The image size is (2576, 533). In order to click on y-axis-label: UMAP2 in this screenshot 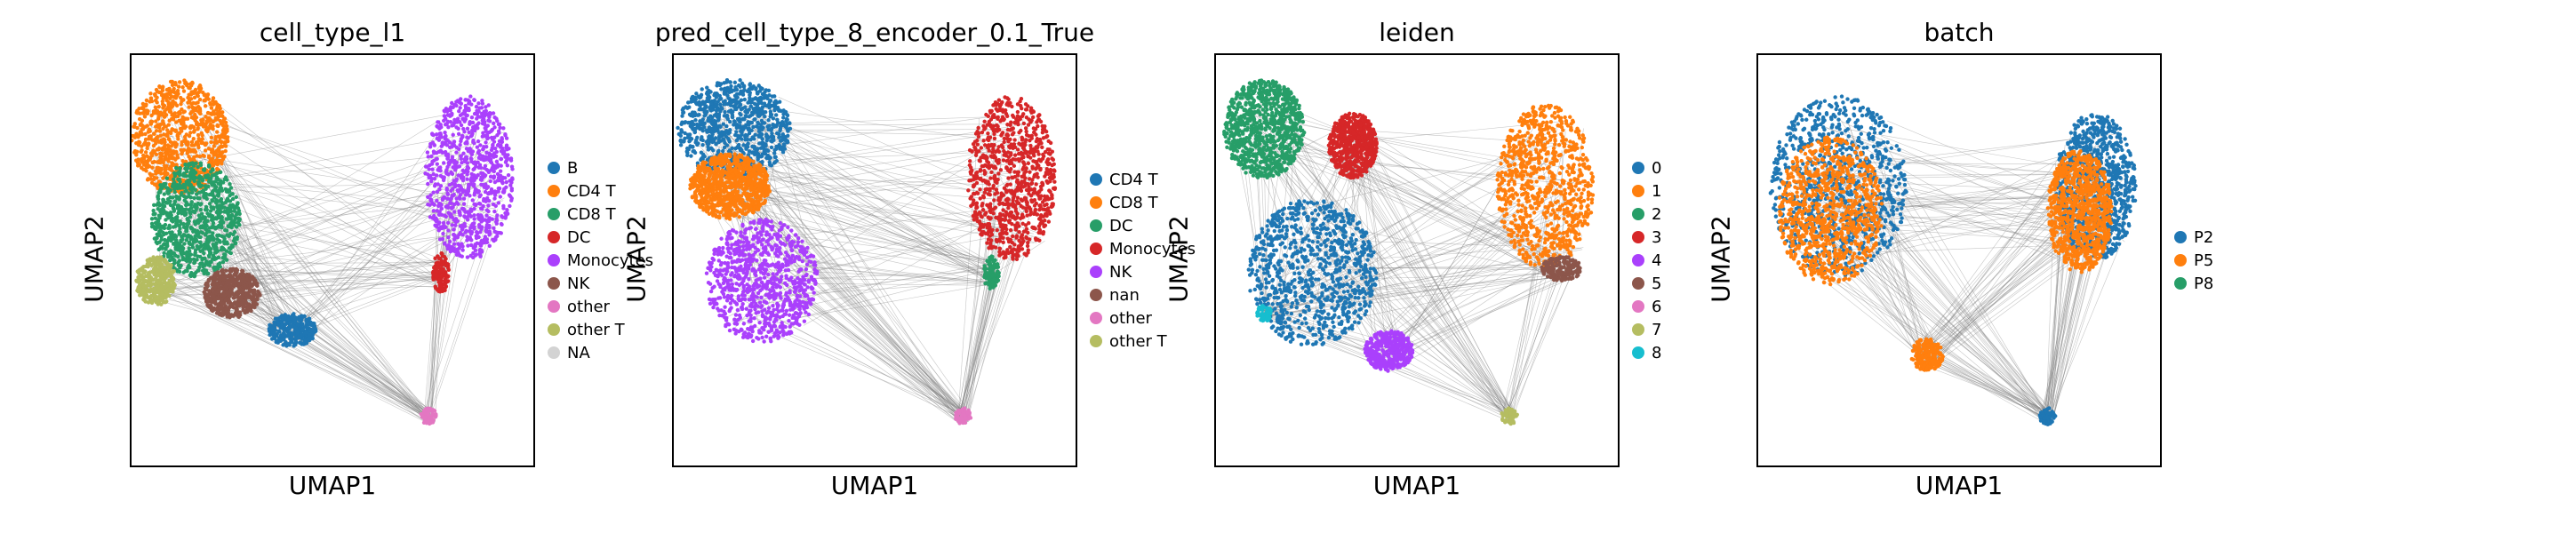, I will do `click(94, 259)`.